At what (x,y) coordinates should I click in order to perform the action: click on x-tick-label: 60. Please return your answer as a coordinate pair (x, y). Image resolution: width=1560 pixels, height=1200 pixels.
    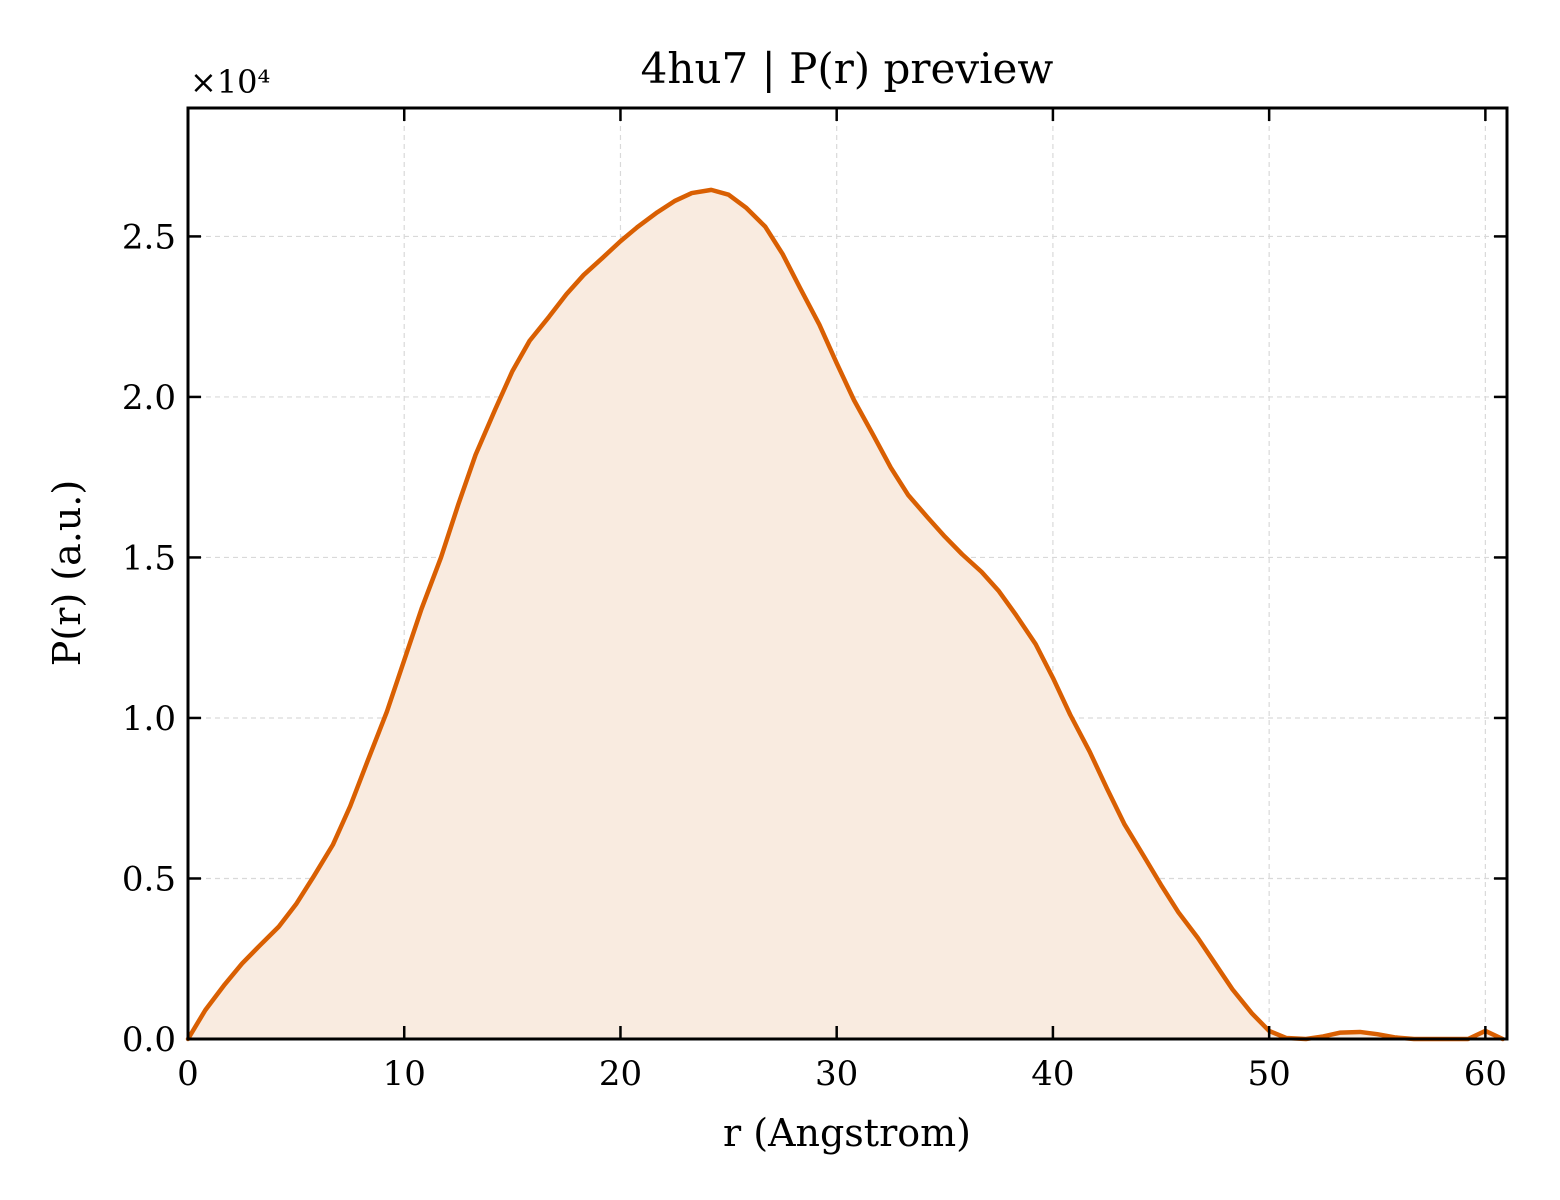
    Looking at the image, I should click on (1485, 1074).